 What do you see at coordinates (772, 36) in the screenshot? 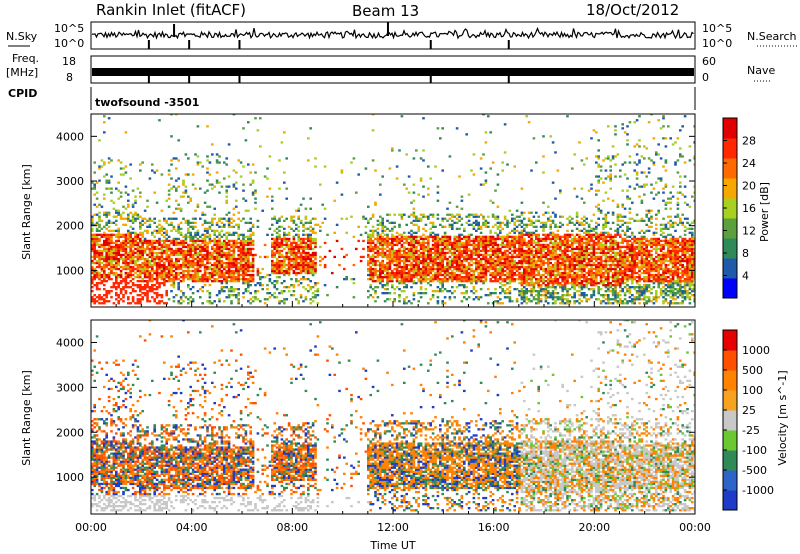
I see `nsearch-label: N.Search` at bounding box center [772, 36].